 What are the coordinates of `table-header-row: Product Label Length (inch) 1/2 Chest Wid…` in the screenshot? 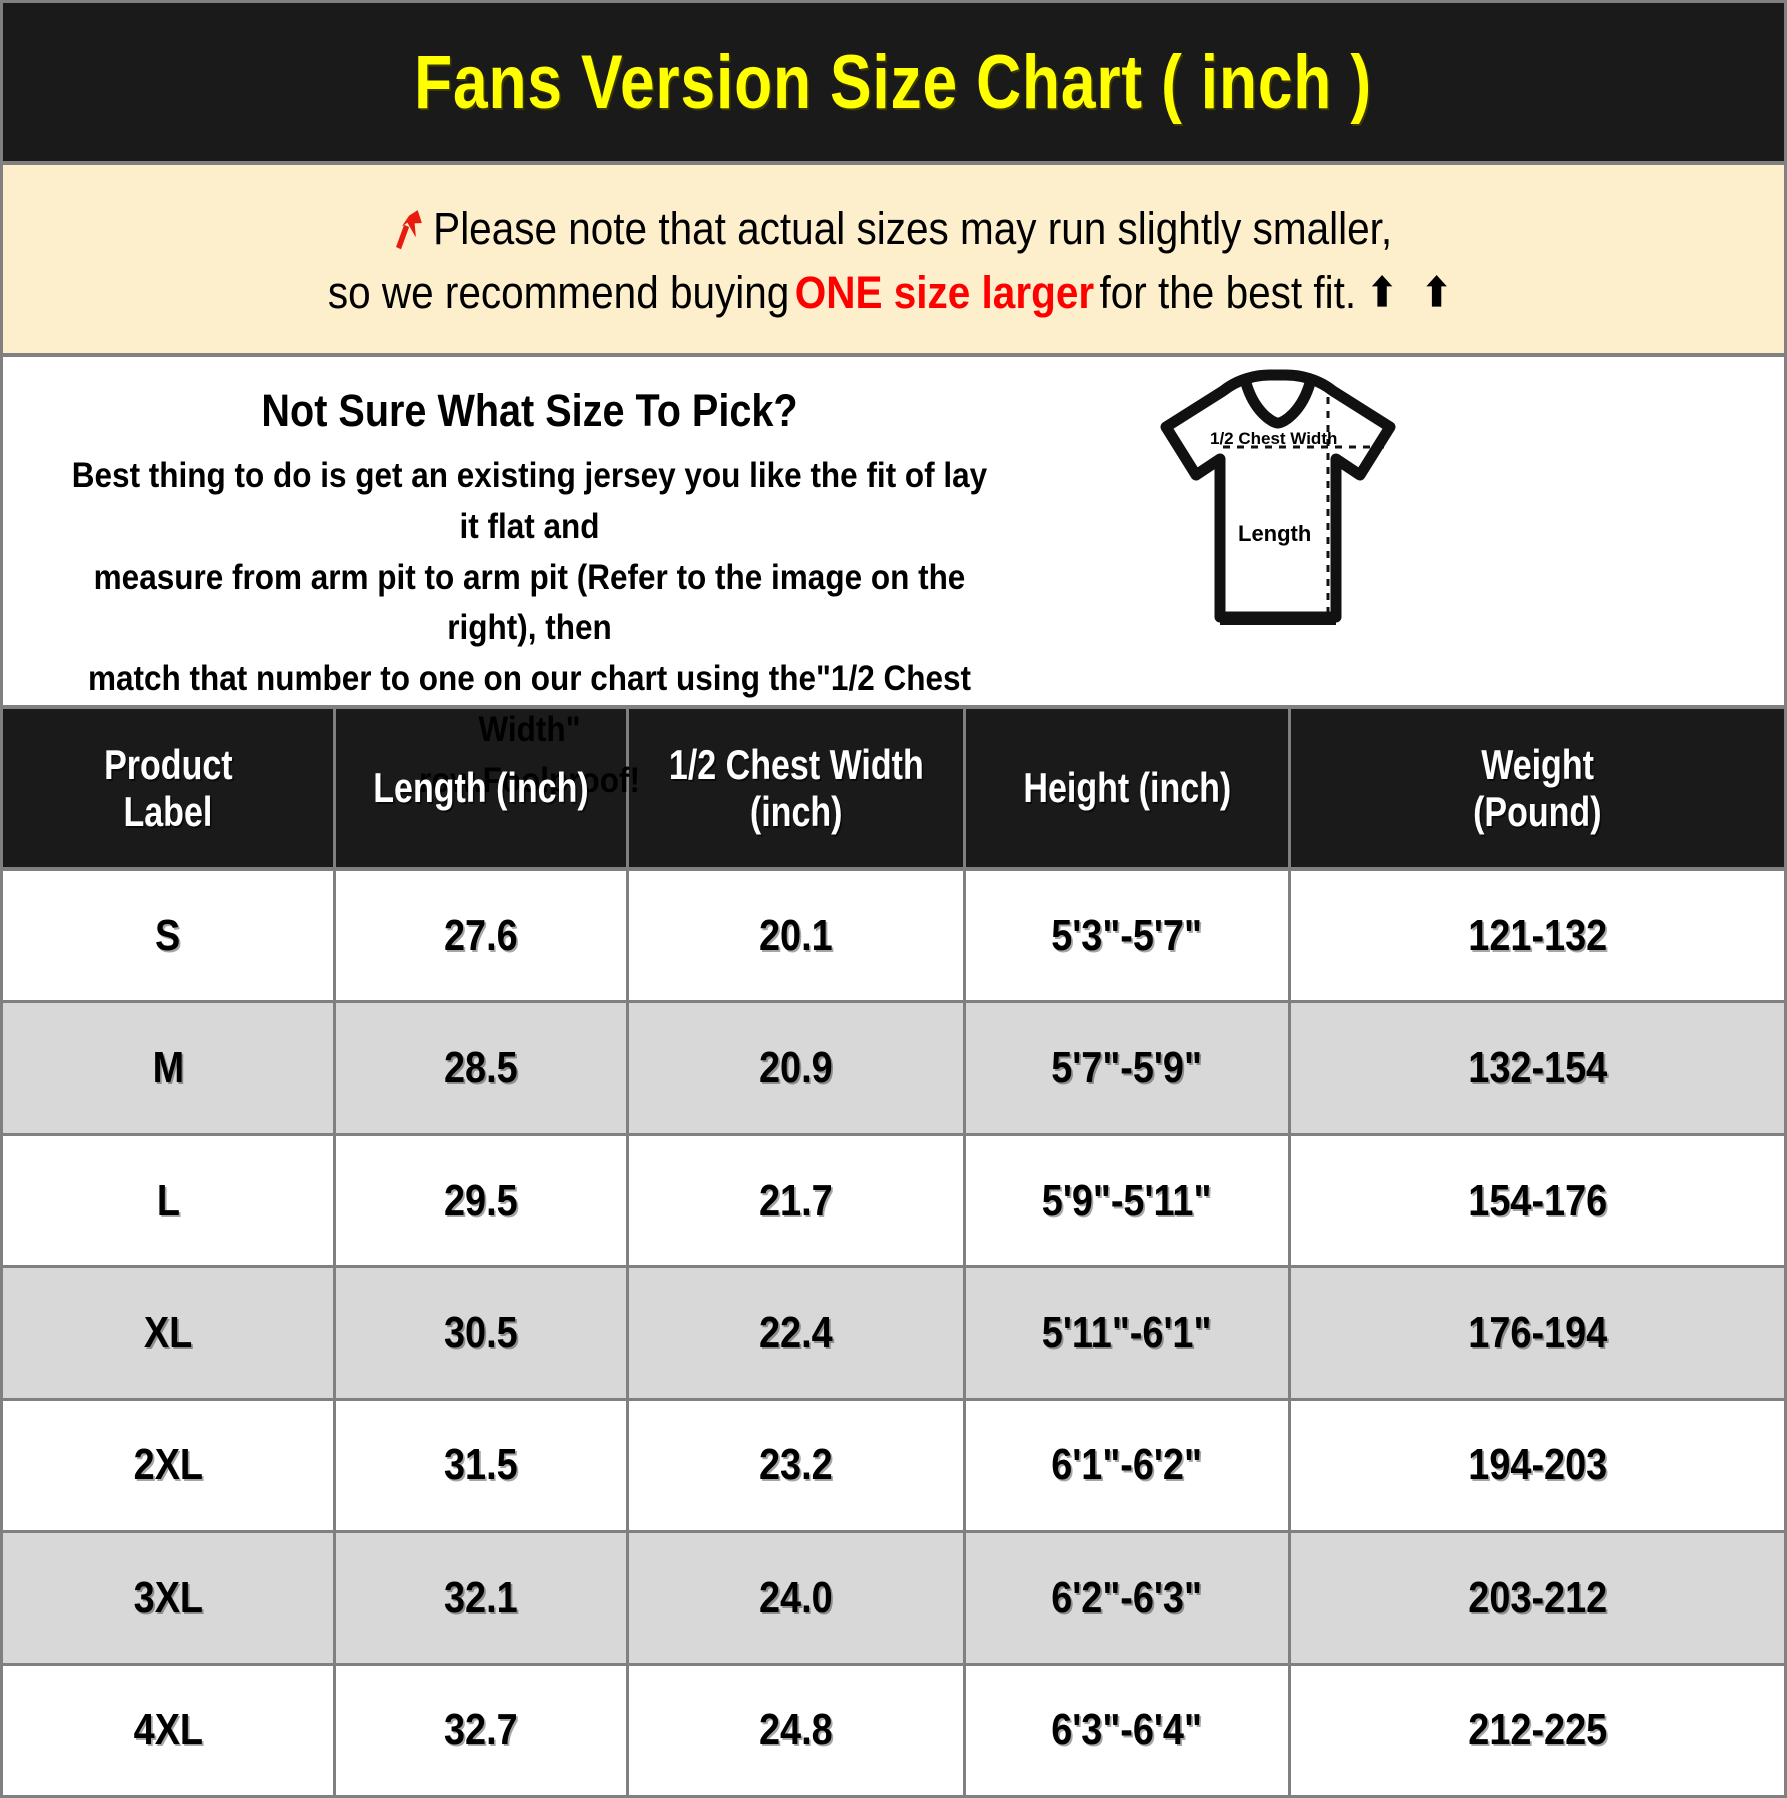 It's located at (893, 788).